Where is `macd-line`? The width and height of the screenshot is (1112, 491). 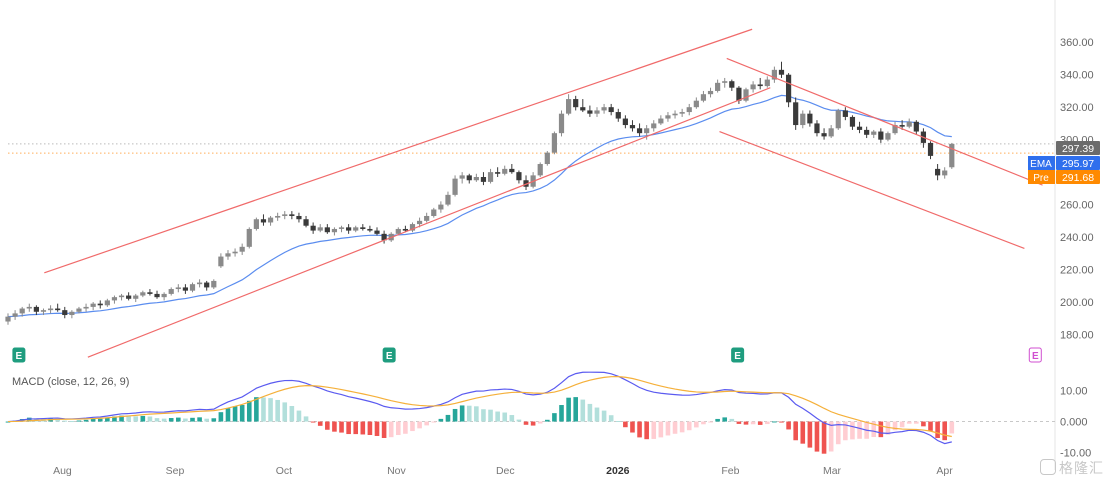
macd-line is located at coordinates (479, 408).